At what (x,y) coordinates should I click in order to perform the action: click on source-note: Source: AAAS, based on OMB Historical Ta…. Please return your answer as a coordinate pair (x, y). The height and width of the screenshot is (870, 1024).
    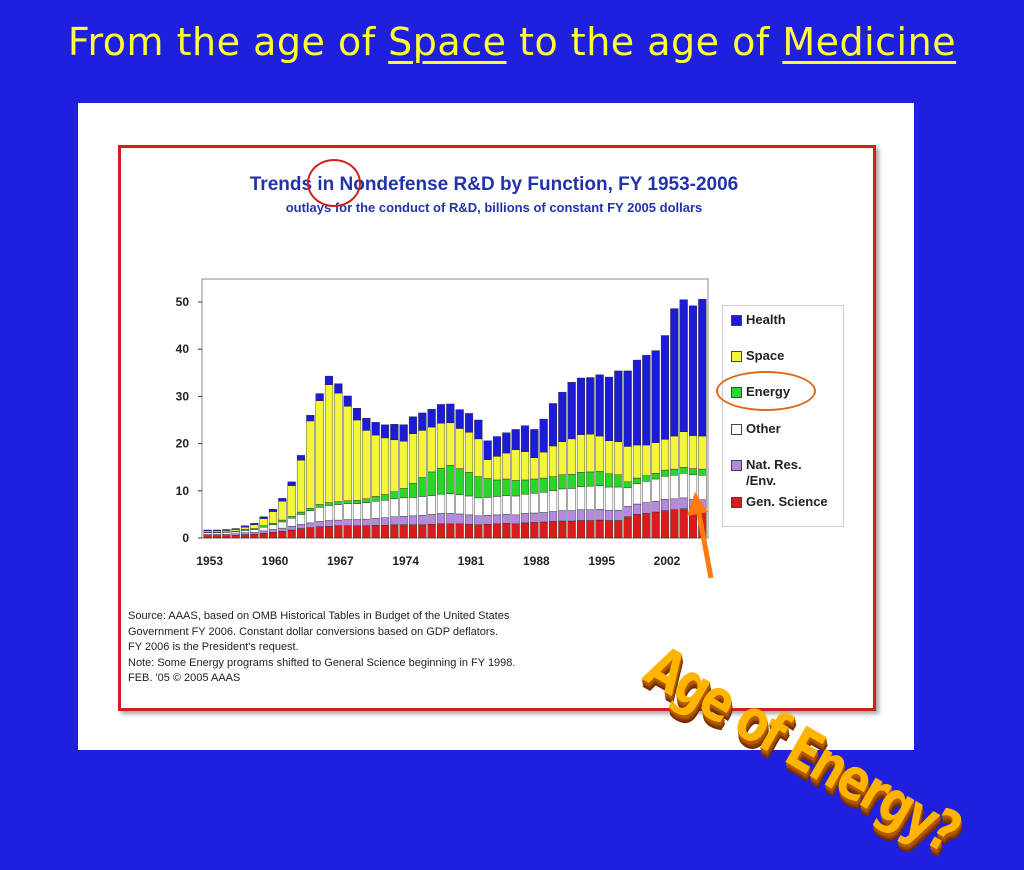
    Looking at the image, I should click on (348, 648).